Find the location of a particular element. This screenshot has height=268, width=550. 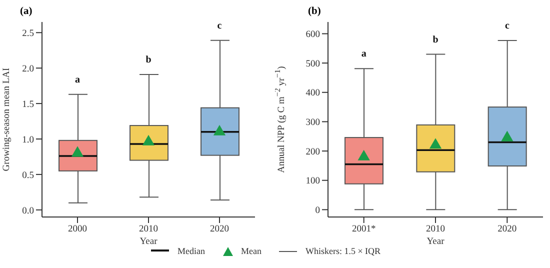

y-axis-title: Growing-season mean LAI is located at coordinates (7, 120).